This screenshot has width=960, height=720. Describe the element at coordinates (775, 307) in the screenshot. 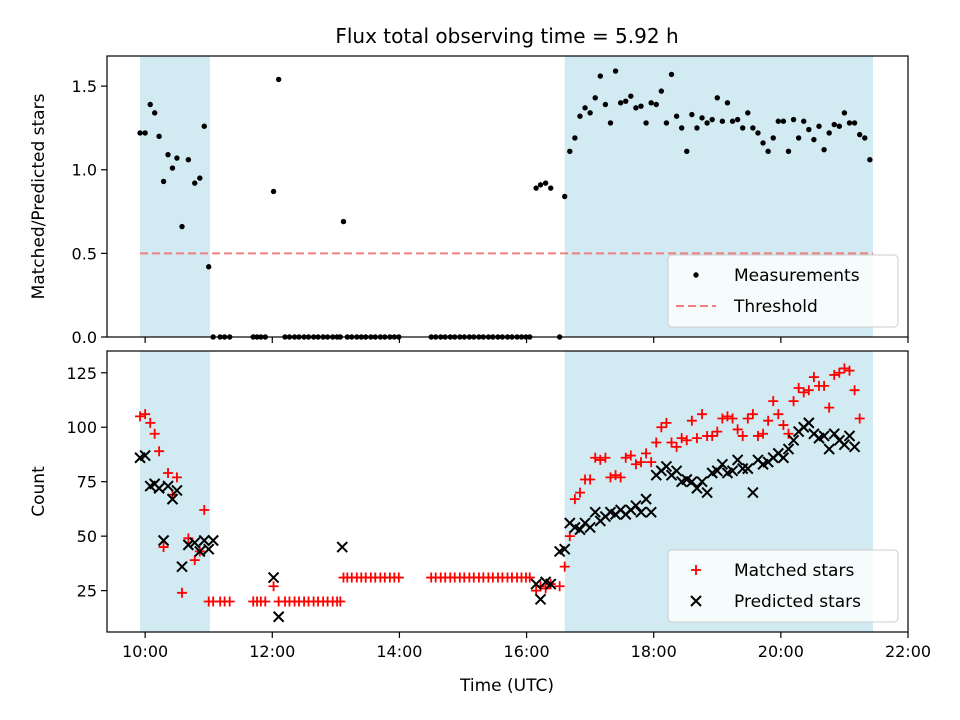

I see `legend-label: Threshold` at that location.